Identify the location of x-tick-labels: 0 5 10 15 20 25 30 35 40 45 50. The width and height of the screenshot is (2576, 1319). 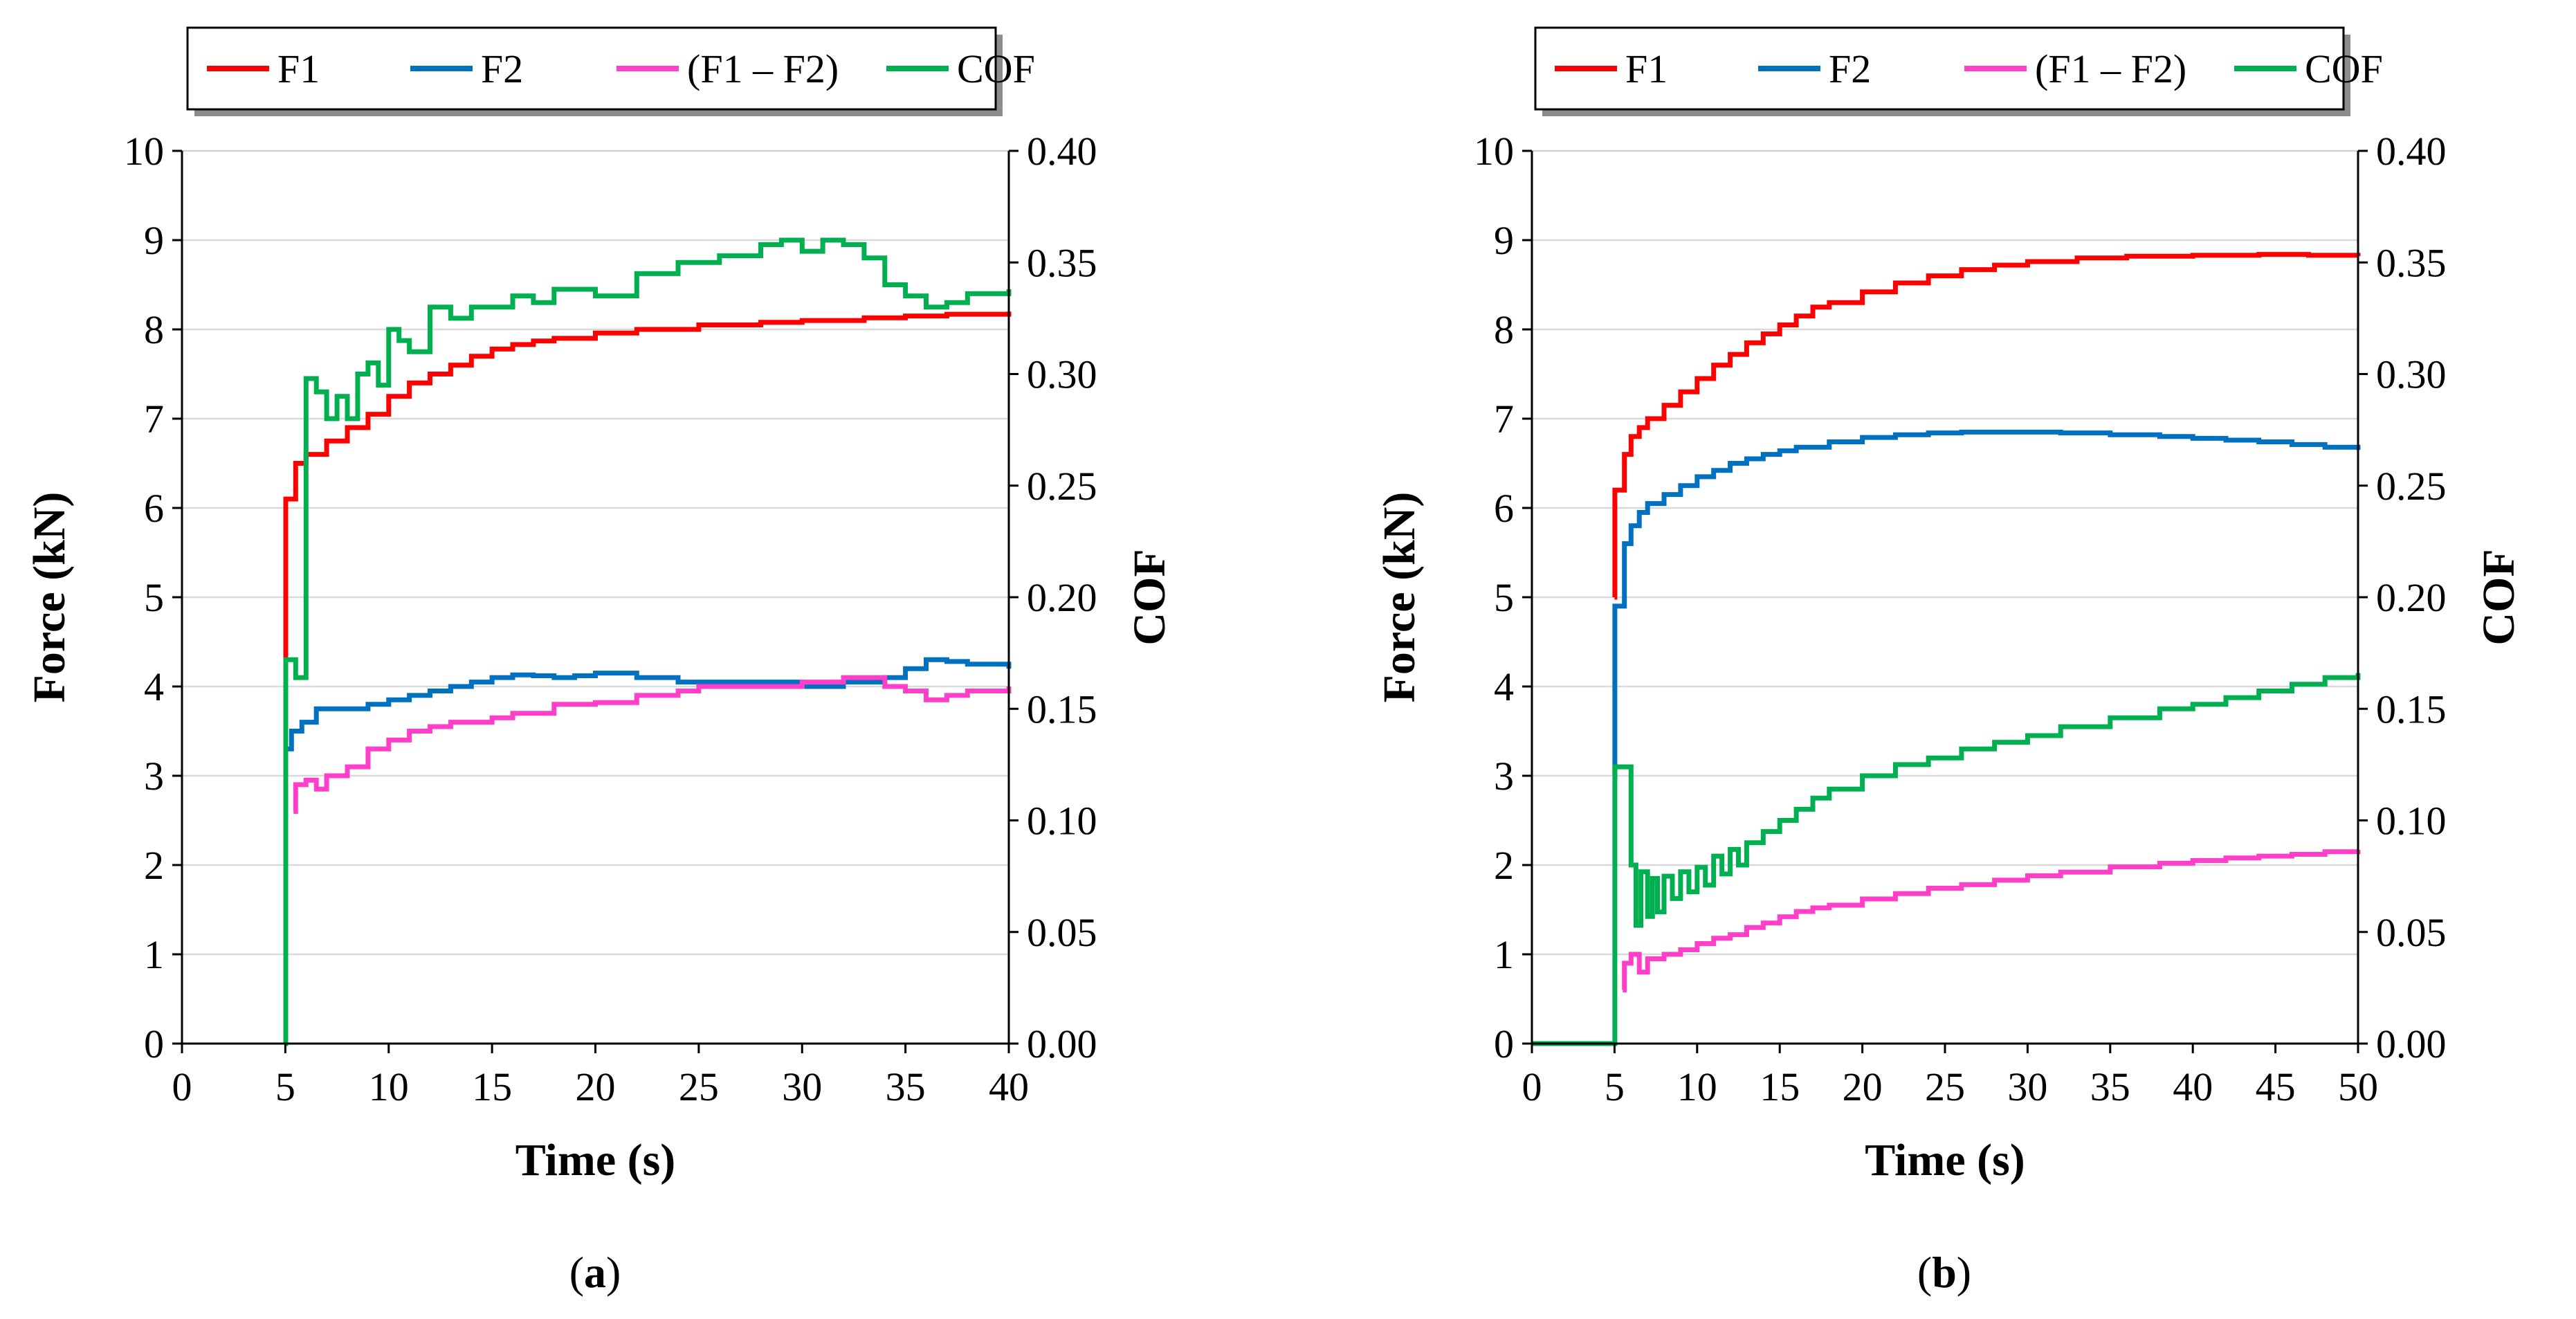
(1951, 1086).